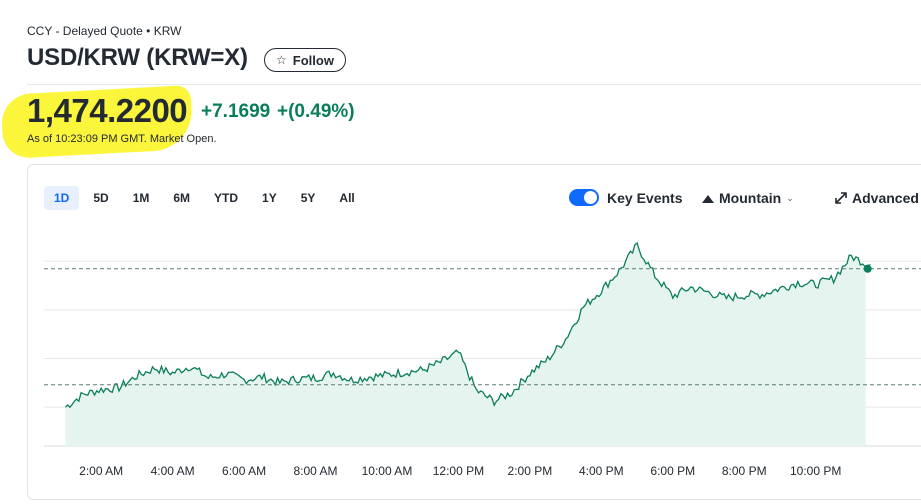  I want to click on x-tick-label: 10:00 PM, so click(815, 471).